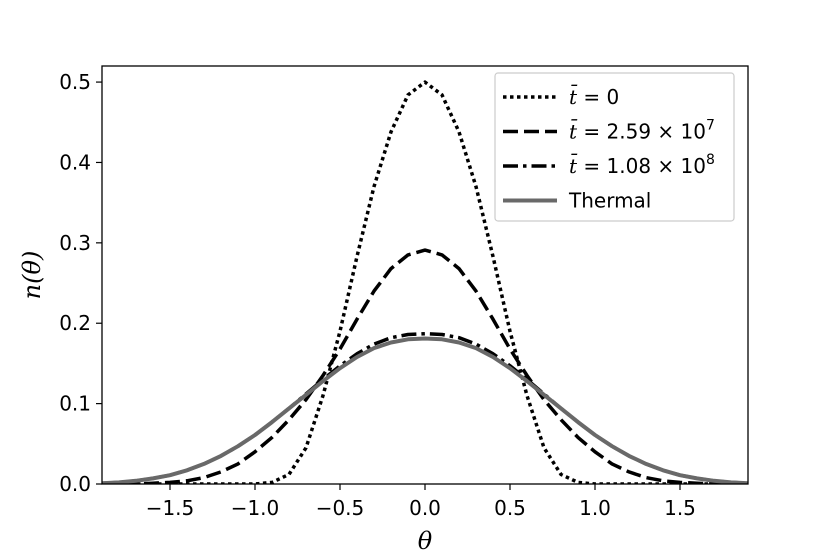  What do you see at coordinates (170, 508) in the screenshot?
I see `x-tick-label: −1.5` at bounding box center [170, 508].